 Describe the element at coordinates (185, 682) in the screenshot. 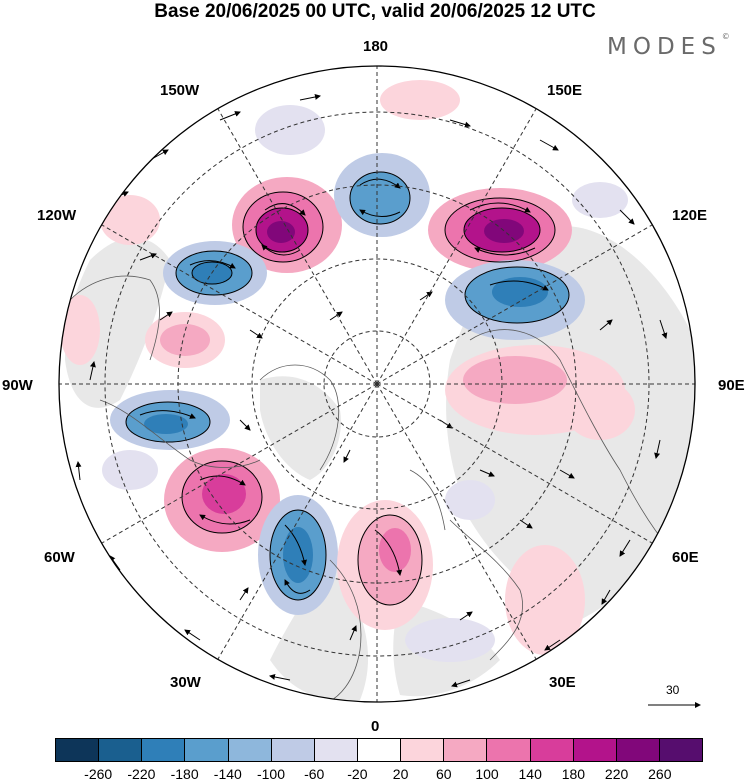

I see `lon-label-30w: 30W` at that location.